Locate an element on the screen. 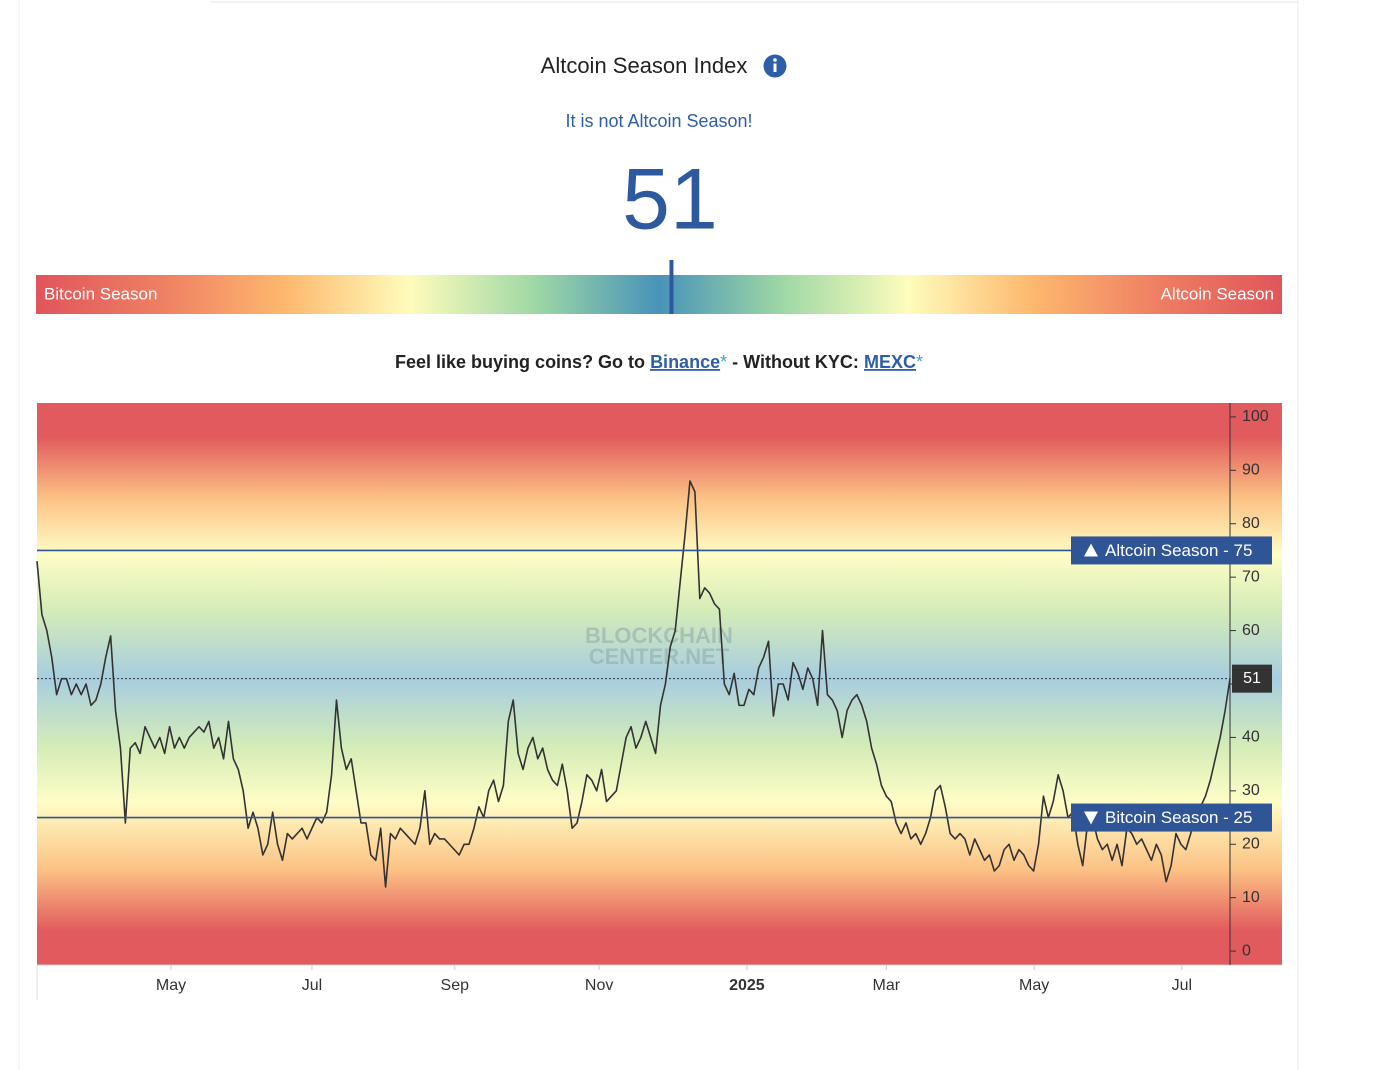  current-value-flag is located at coordinates (1252, 678).